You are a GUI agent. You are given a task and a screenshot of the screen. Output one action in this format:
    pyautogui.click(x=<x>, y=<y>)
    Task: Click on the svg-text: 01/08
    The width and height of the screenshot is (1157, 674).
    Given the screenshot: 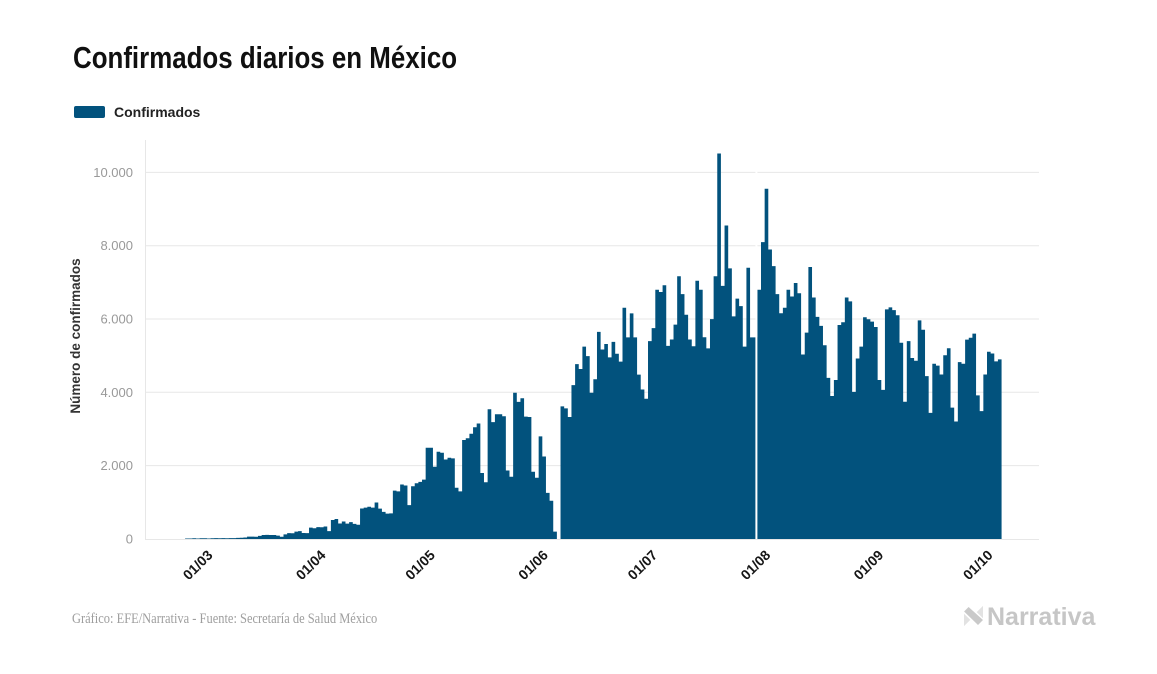 What is the action you would take?
    pyautogui.click(x=755, y=565)
    